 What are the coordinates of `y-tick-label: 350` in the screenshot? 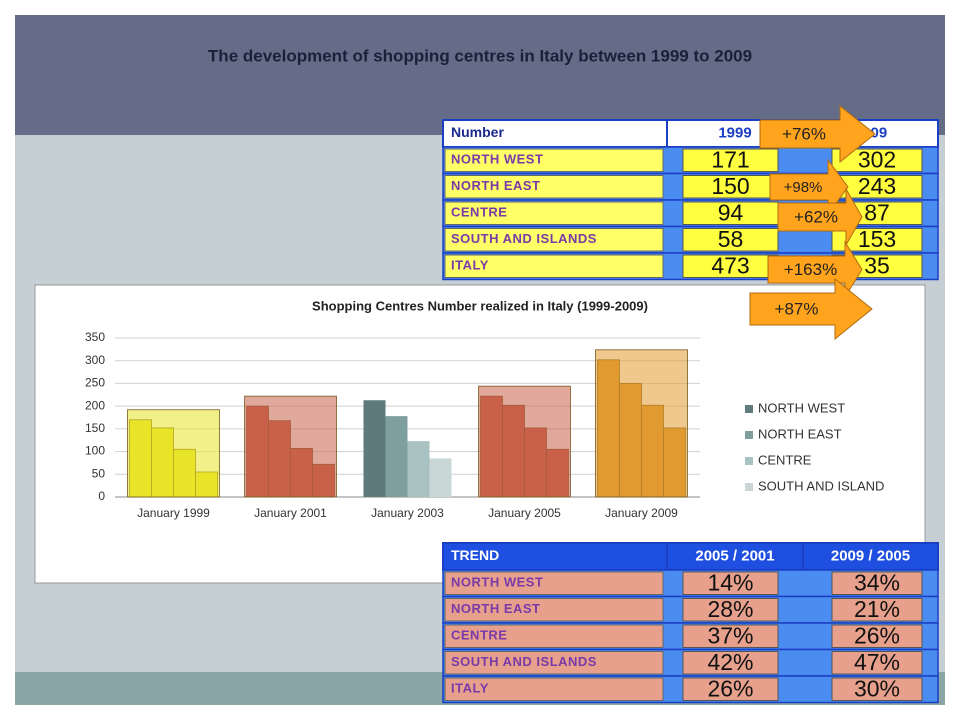 It's located at (95, 337).